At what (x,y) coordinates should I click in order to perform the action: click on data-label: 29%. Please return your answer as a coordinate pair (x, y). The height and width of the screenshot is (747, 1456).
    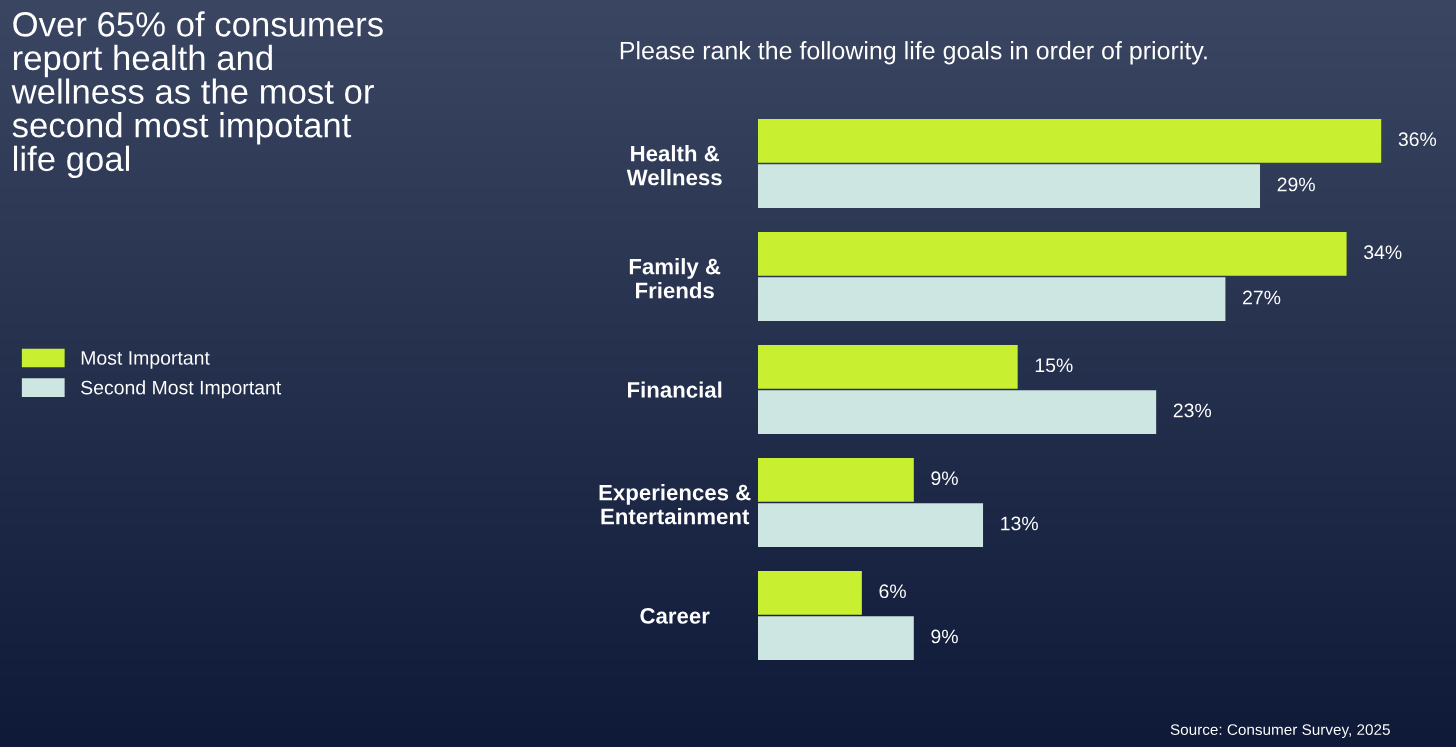
    Looking at the image, I should click on (1296, 184).